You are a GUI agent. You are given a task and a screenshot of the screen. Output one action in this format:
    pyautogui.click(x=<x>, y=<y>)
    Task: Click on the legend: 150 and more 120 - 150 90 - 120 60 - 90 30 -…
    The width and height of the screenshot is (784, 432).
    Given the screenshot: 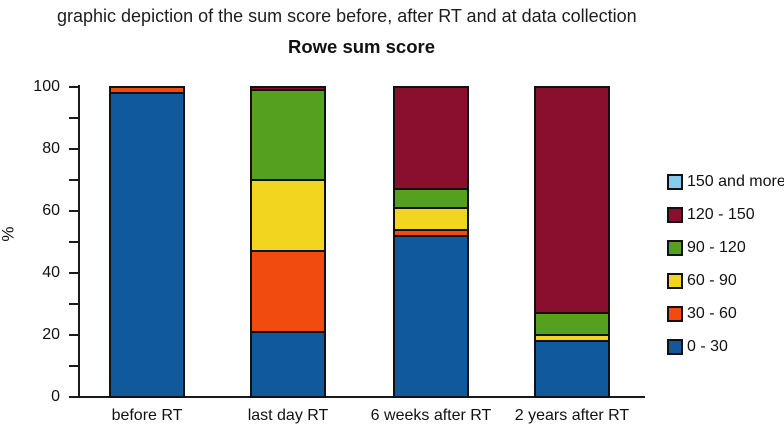 What is the action you would take?
    pyautogui.click(x=725, y=273)
    